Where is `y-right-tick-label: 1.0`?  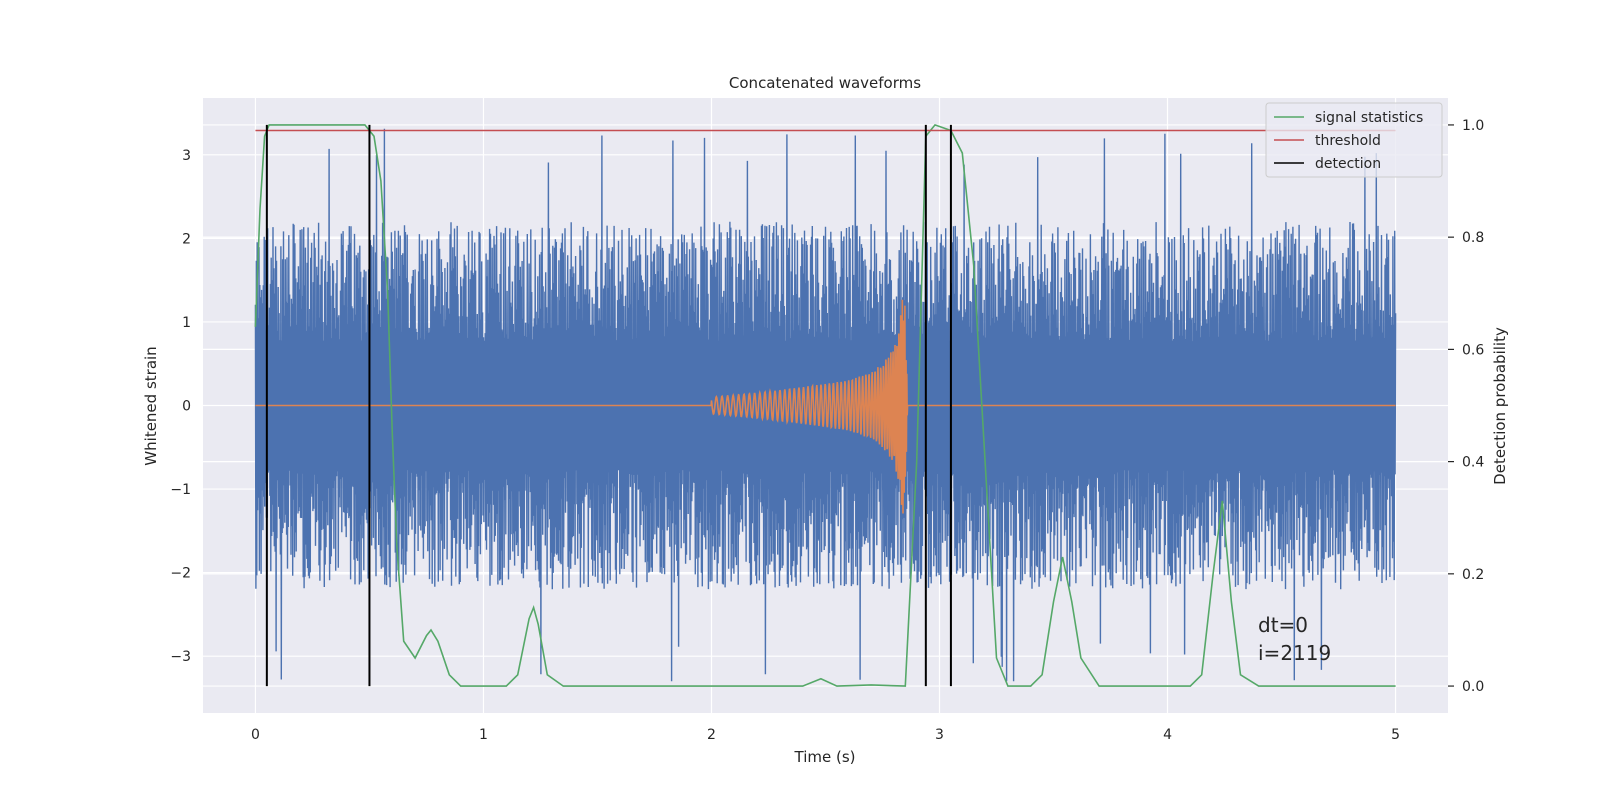
y-right-tick-label: 1.0 is located at coordinates (1473, 126).